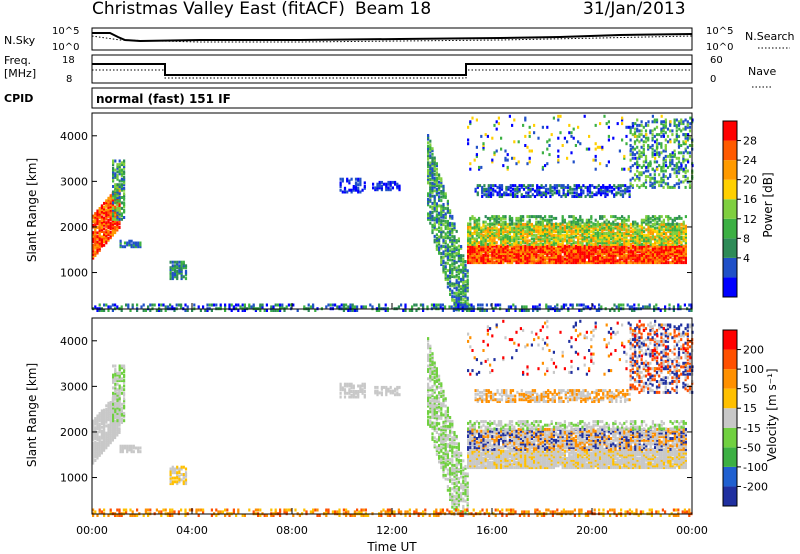 This screenshot has height=554, width=800. I want to click on colorbar-tick-label: 4, so click(746, 258).